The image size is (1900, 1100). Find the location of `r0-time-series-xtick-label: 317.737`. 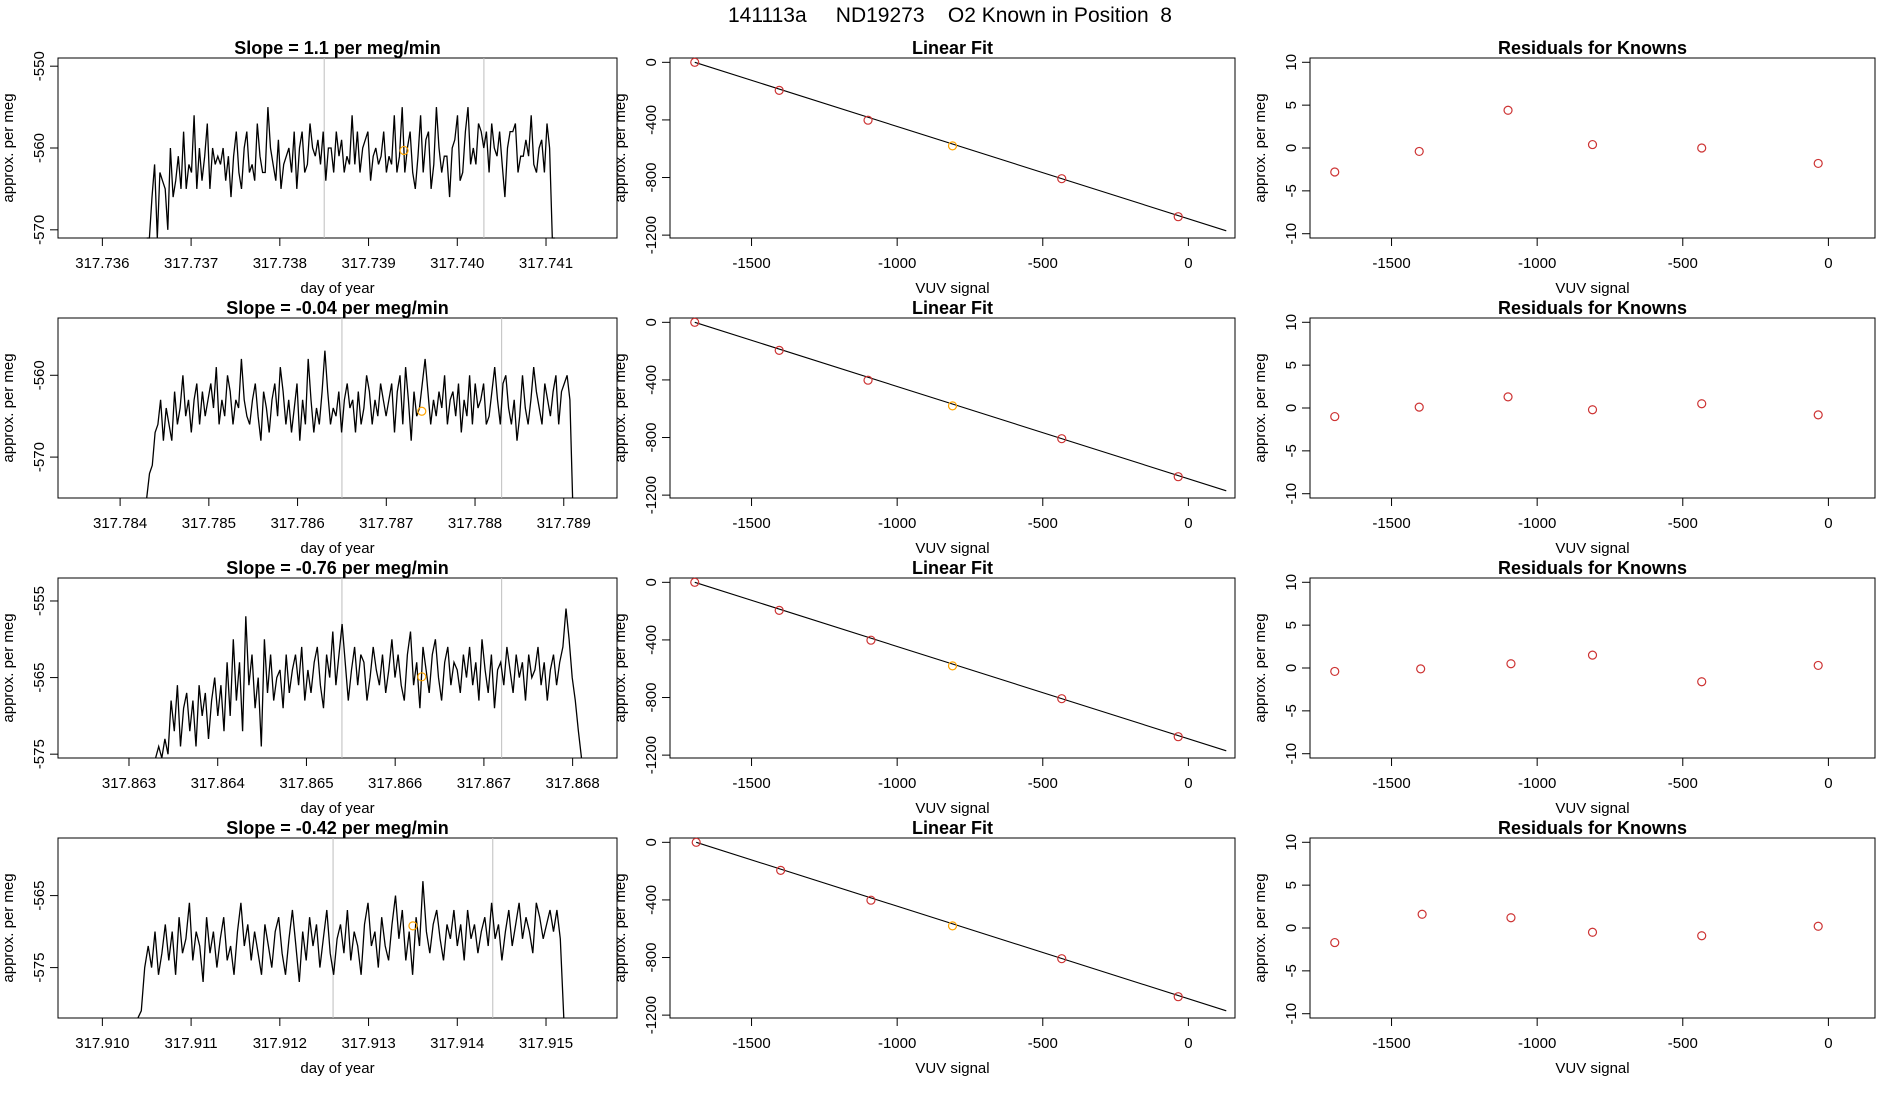

r0-time-series-xtick-label: 317.737 is located at coordinates (191, 263).